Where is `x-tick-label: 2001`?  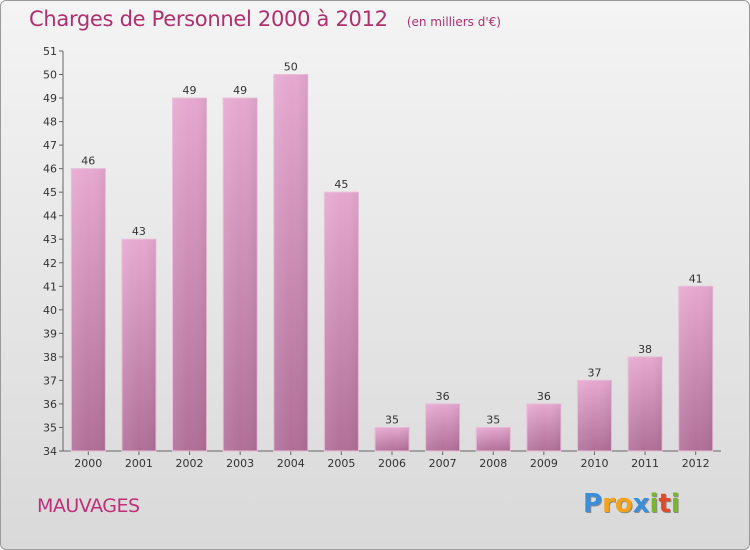
x-tick-label: 2001 is located at coordinates (139, 463).